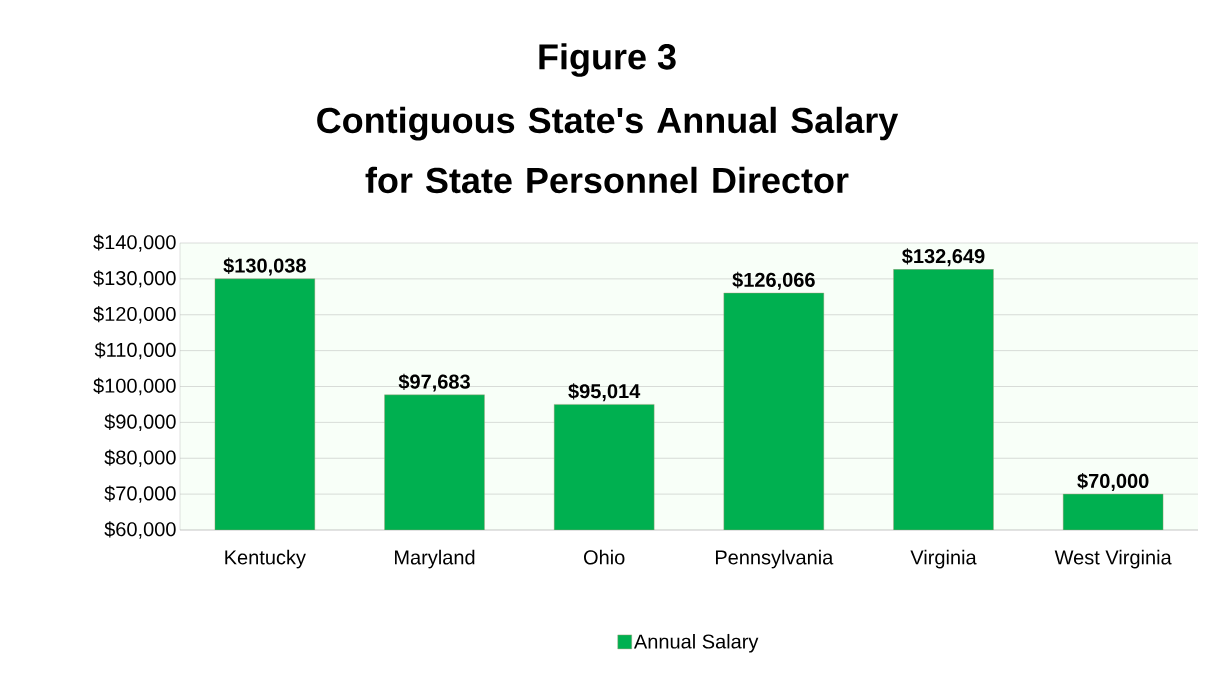 Image resolution: width=1214 pixels, height=673 pixels. What do you see at coordinates (140, 530) in the screenshot?
I see `y-tick-label: $60,000` at bounding box center [140, 530].